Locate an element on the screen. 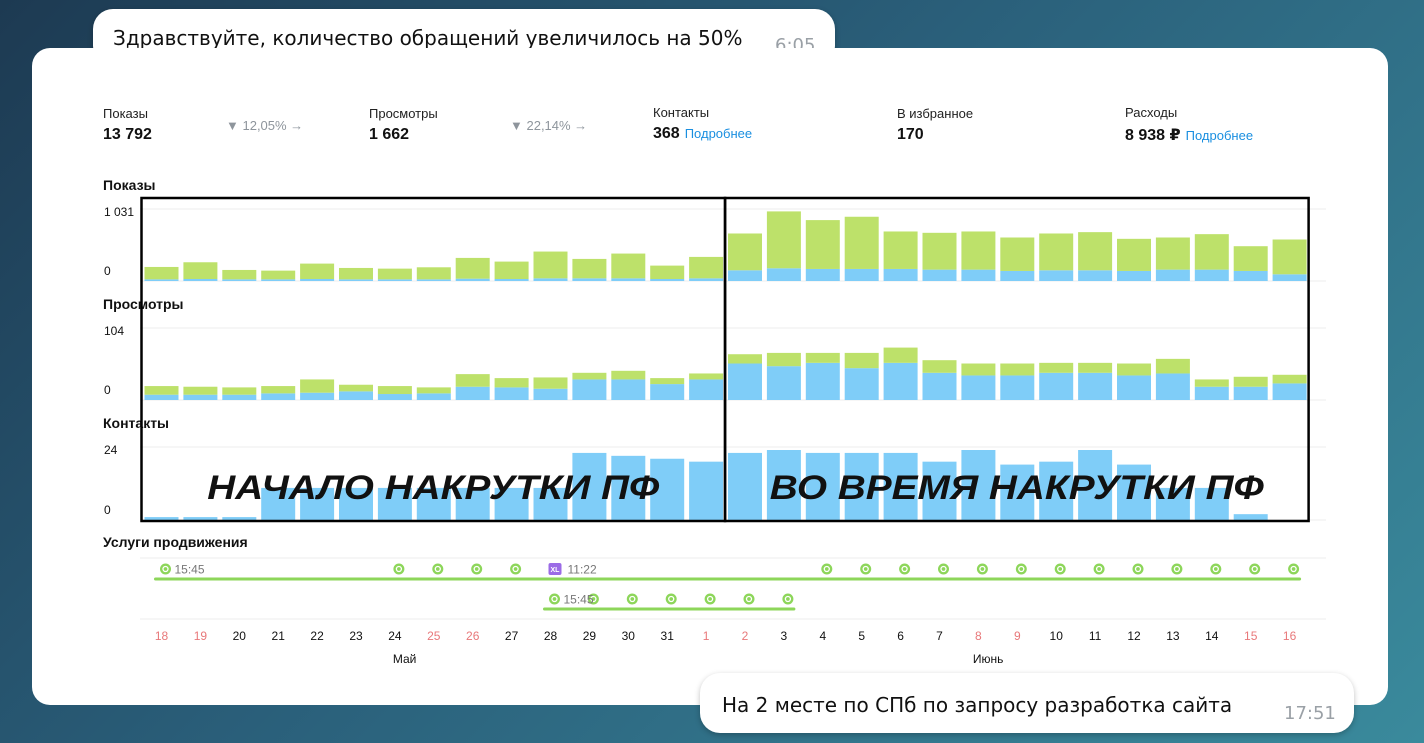 The width and height of the screenshot is (1424, 743). x-tick-label: 28 is located at coordinates (551, 636).